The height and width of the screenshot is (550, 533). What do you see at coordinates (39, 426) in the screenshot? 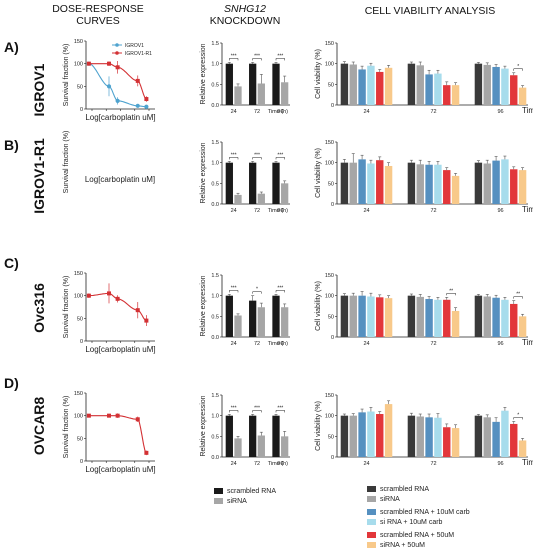
I see `row-cell-d: OVCAR8` at bounding box center [39, 426].